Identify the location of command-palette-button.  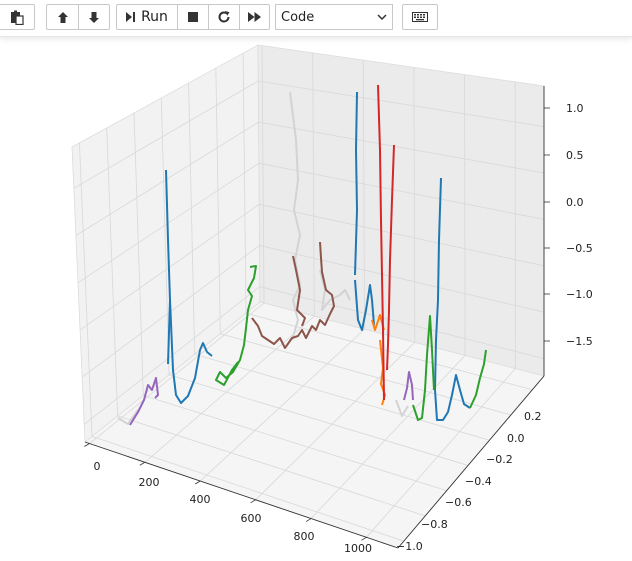
(420, 17).